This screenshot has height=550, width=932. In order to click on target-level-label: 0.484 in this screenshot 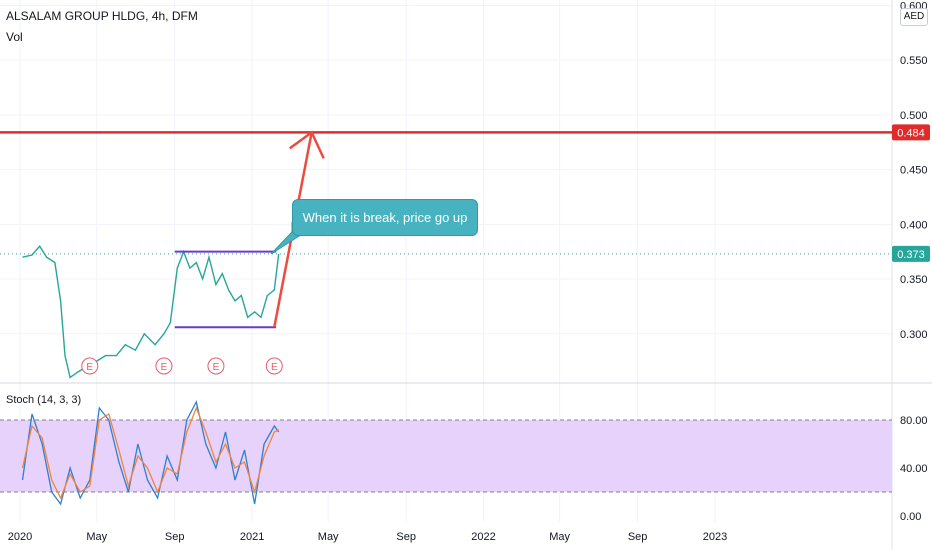, I will do `click(911, 133)`.